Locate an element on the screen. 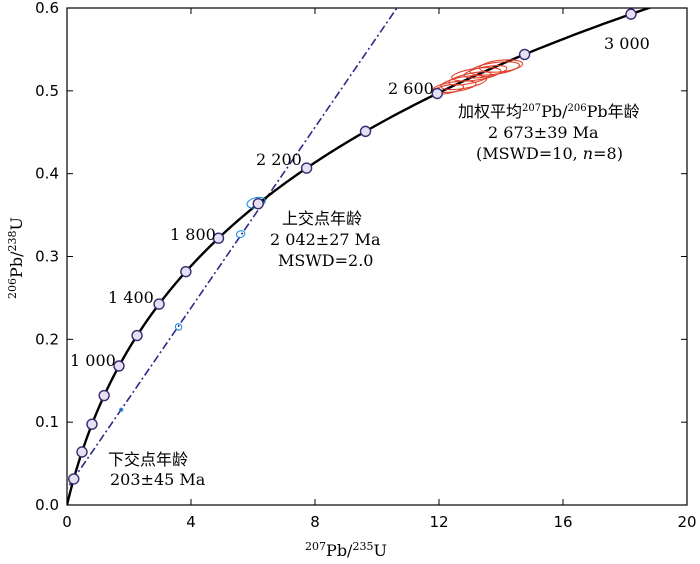 The width and height of the screenshot is (700, 564). upper-intercept-title: 上交点年龄 is located at coordinates (322, 218).